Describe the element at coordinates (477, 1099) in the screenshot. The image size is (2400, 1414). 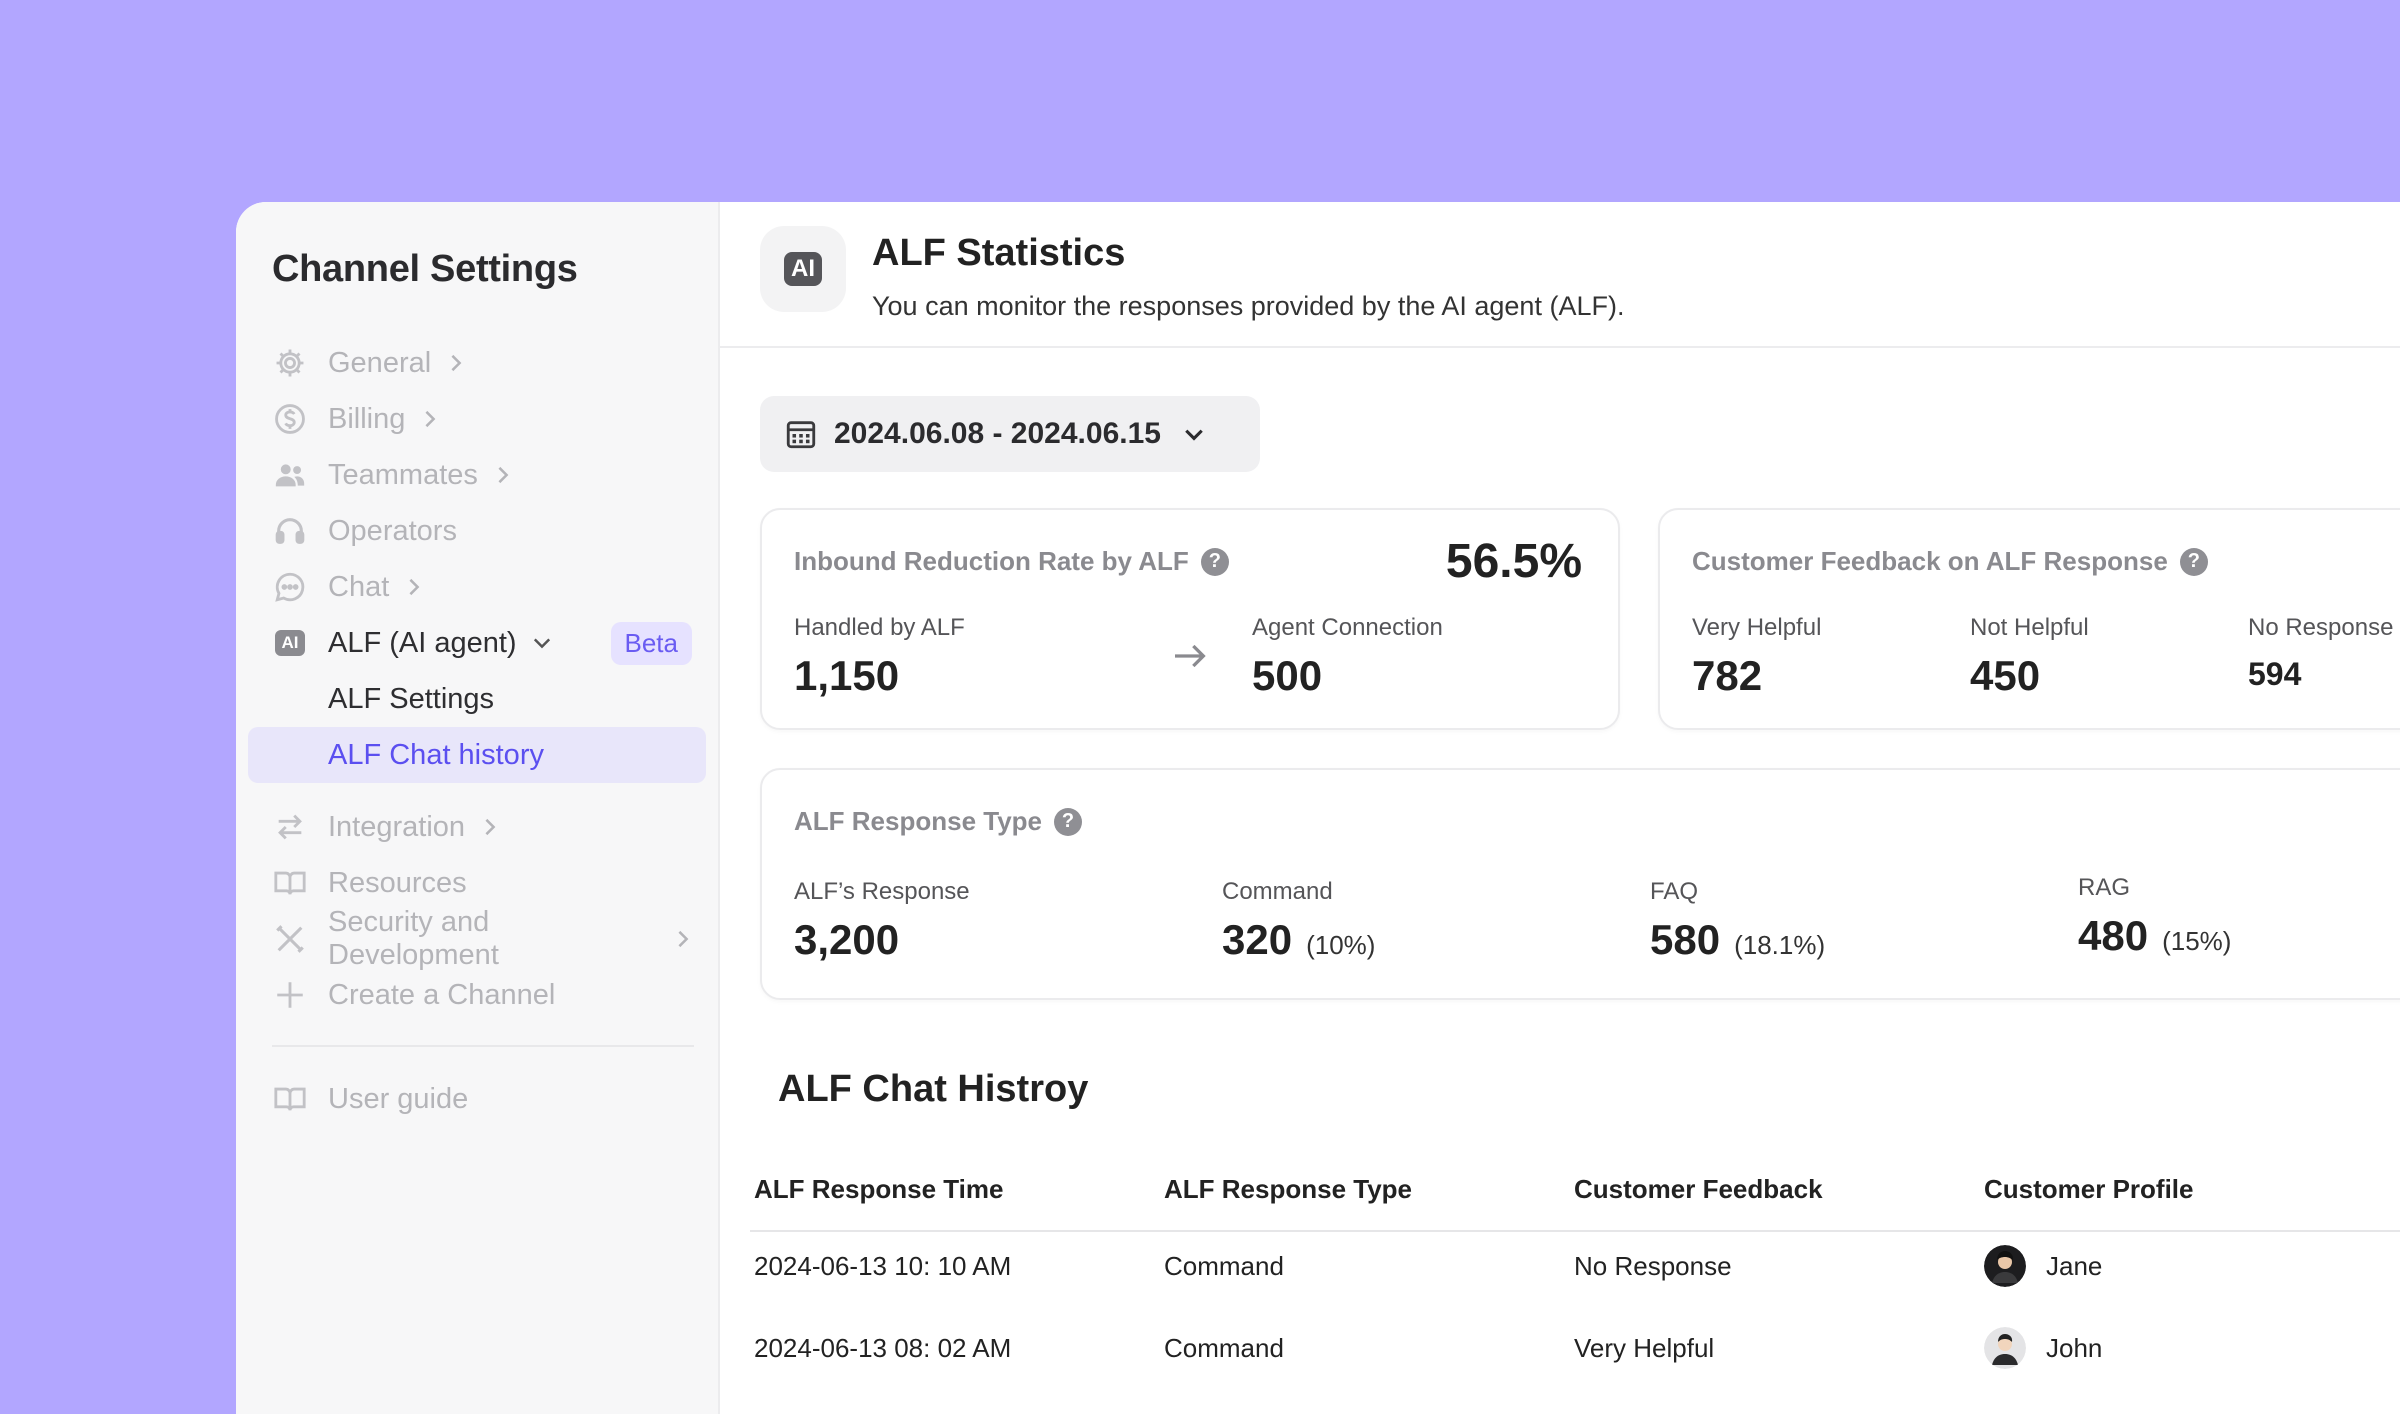
I see `sidebar-item-user-guide: User guide` at that location.